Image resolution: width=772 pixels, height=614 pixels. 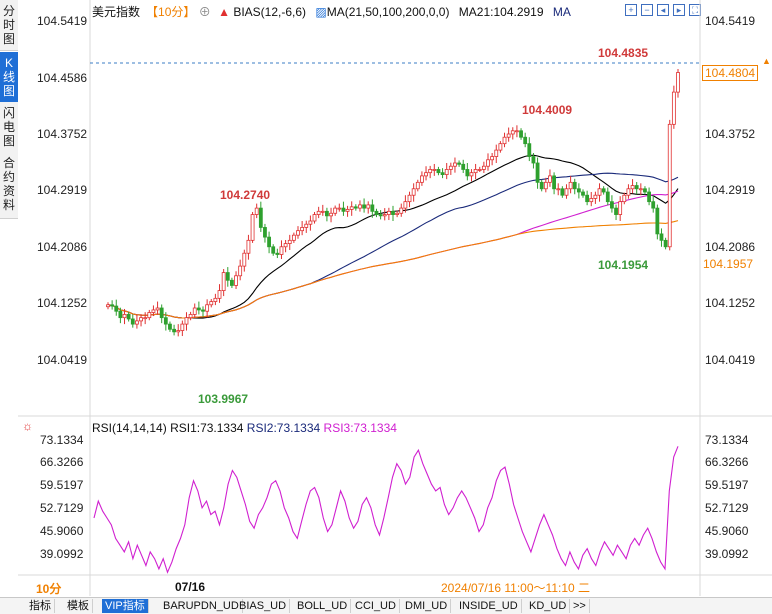 I want to click on zoom-in-icon: +, so click(x=631, y=10).